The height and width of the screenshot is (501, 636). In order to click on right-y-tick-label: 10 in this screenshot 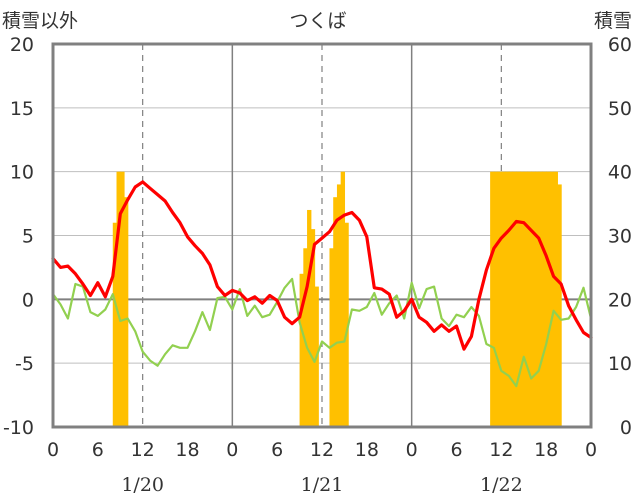, I will do `click(620, 364)`.